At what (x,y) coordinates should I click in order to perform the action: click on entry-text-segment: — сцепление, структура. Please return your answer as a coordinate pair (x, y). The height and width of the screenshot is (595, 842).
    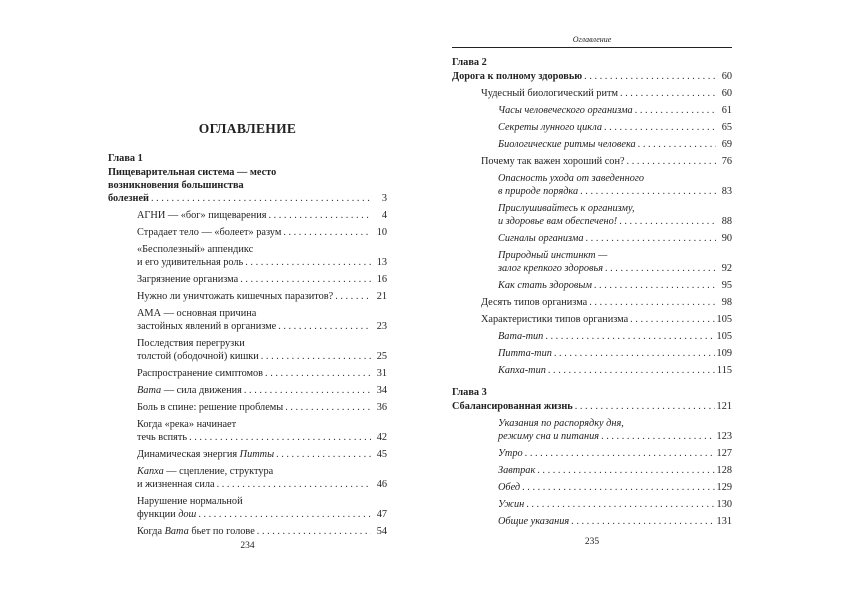
    Looking at the image, I should click on (218, 471).